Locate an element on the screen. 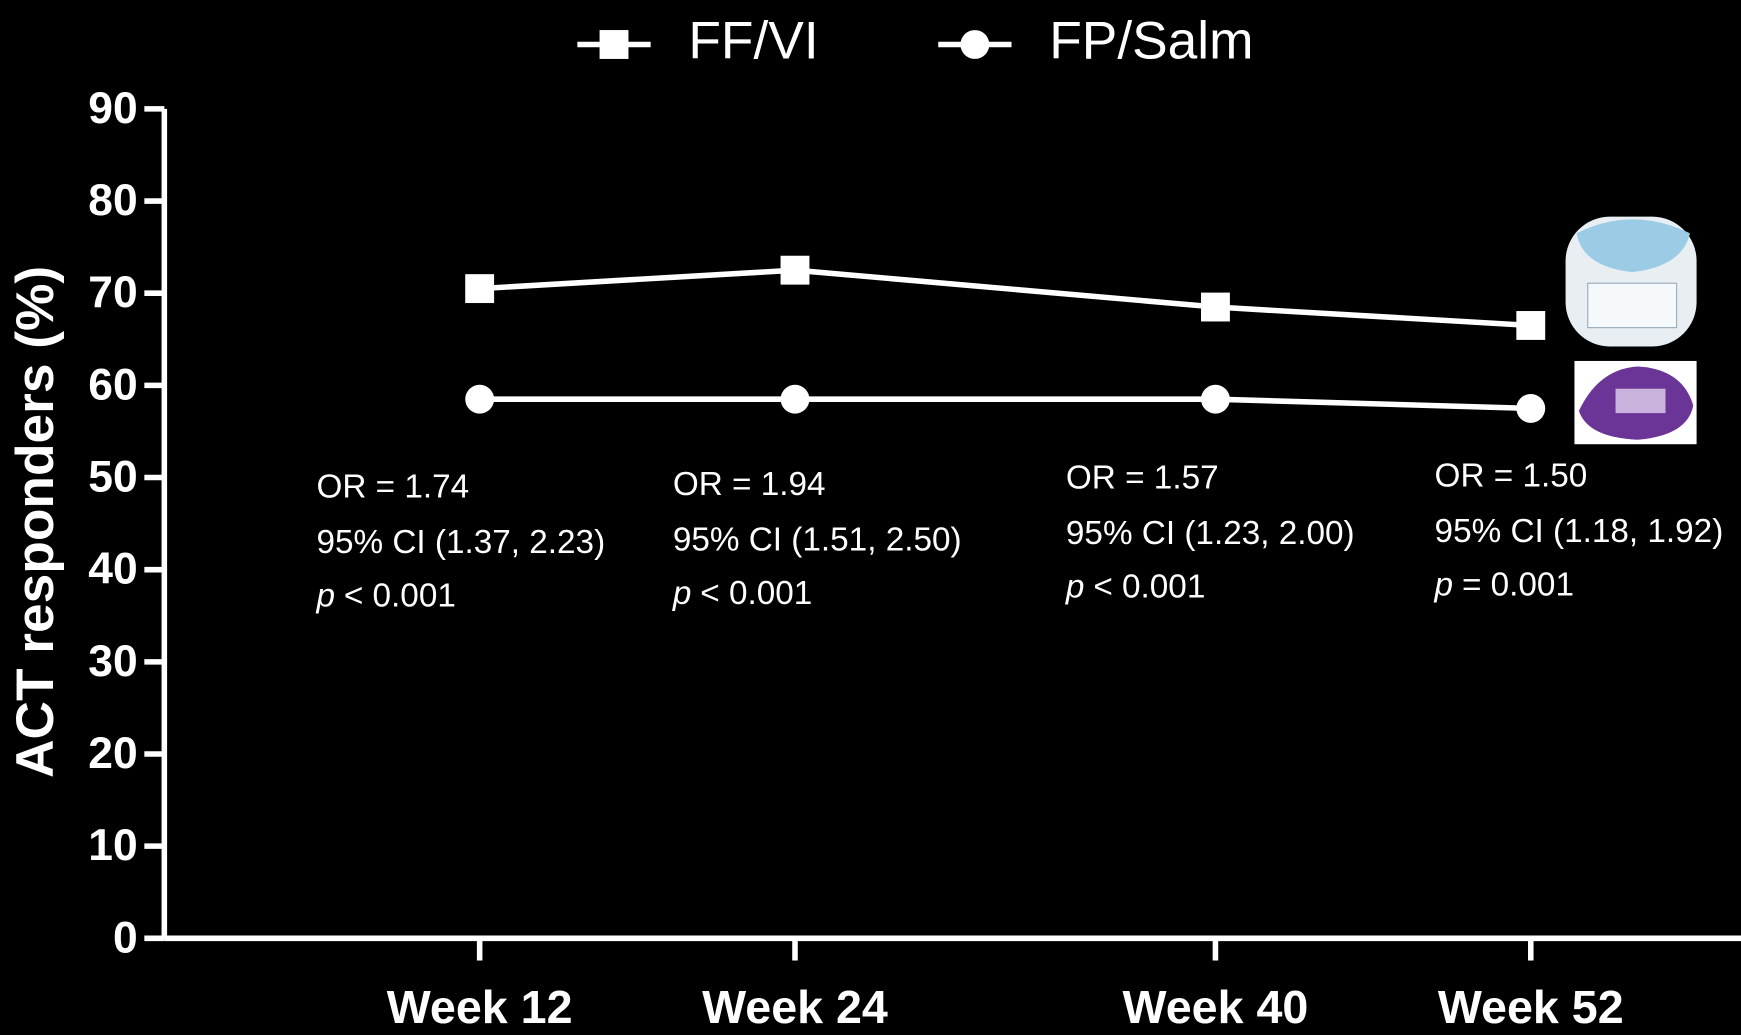  y-tick-label: 30 is located at coordinates (112, 661).